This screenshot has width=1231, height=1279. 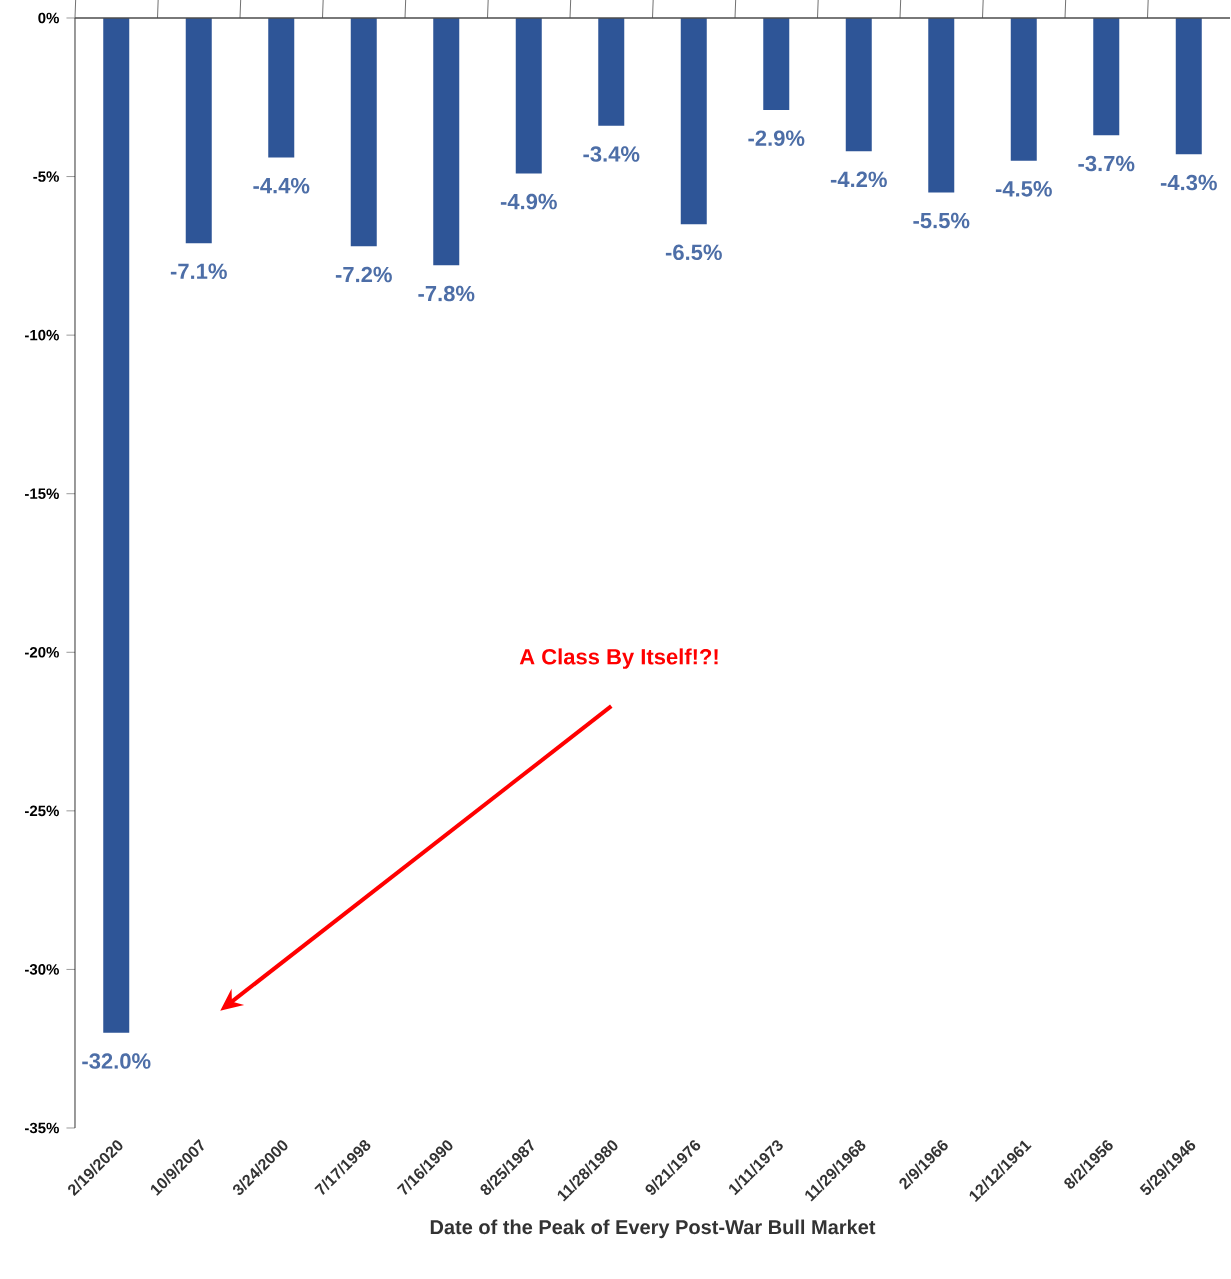 What do you see at coordinates (653, 1229) in the screenshot?
I see `x-axis-title: Date of the Peak of Every Post-War Bull Market` at bounding box center [653, 1229].